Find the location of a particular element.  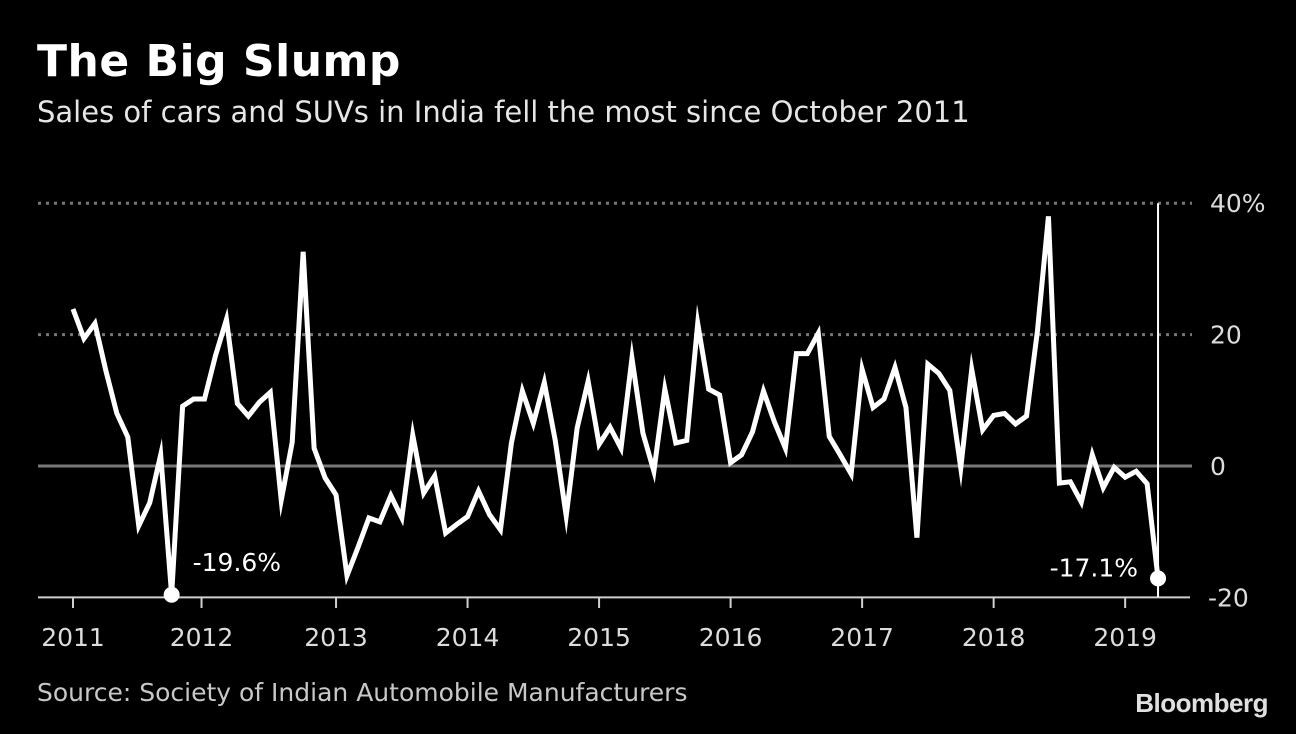

x-tick-label: 2019 is located at coordinates (1125, 637).